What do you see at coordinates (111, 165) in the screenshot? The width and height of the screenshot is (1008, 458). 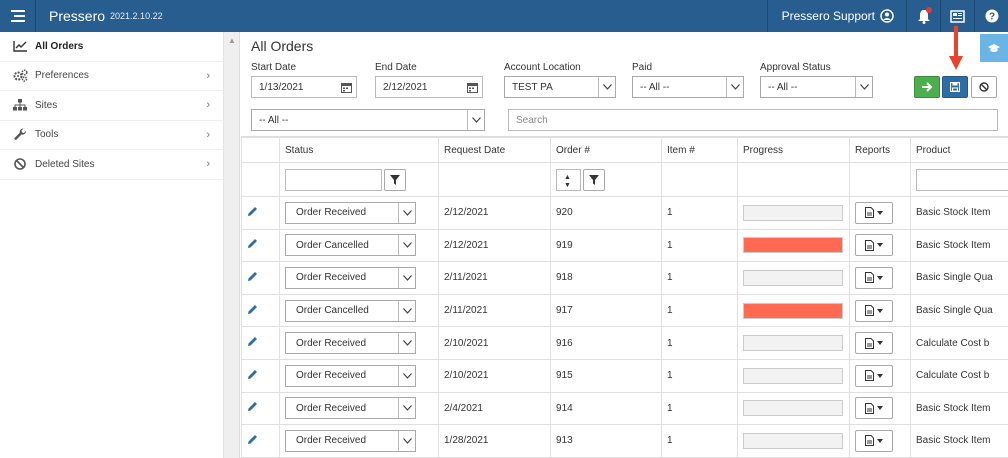 I see `sidebar-item-deleted-sites: Deleted Sites ›` at bounding box center [111, 165].